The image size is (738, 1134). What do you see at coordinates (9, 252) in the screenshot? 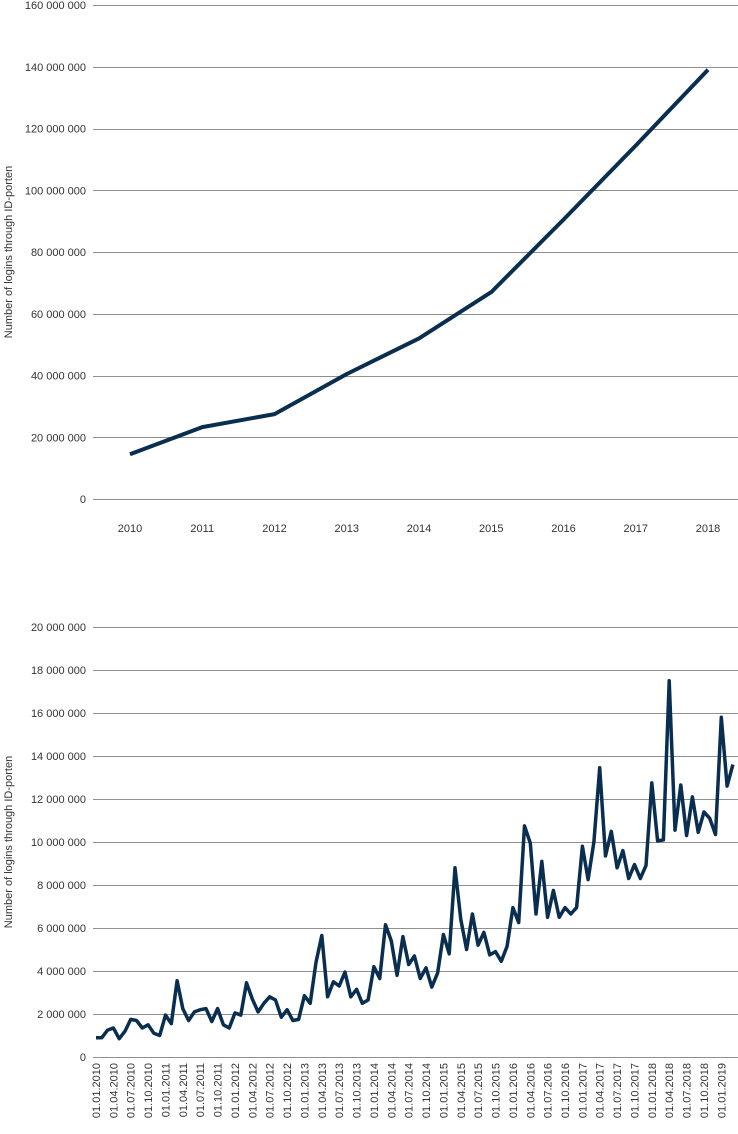
I see `annual-y-axis-label: Number of logins through ID-porten` at bounding box center [9, 252].